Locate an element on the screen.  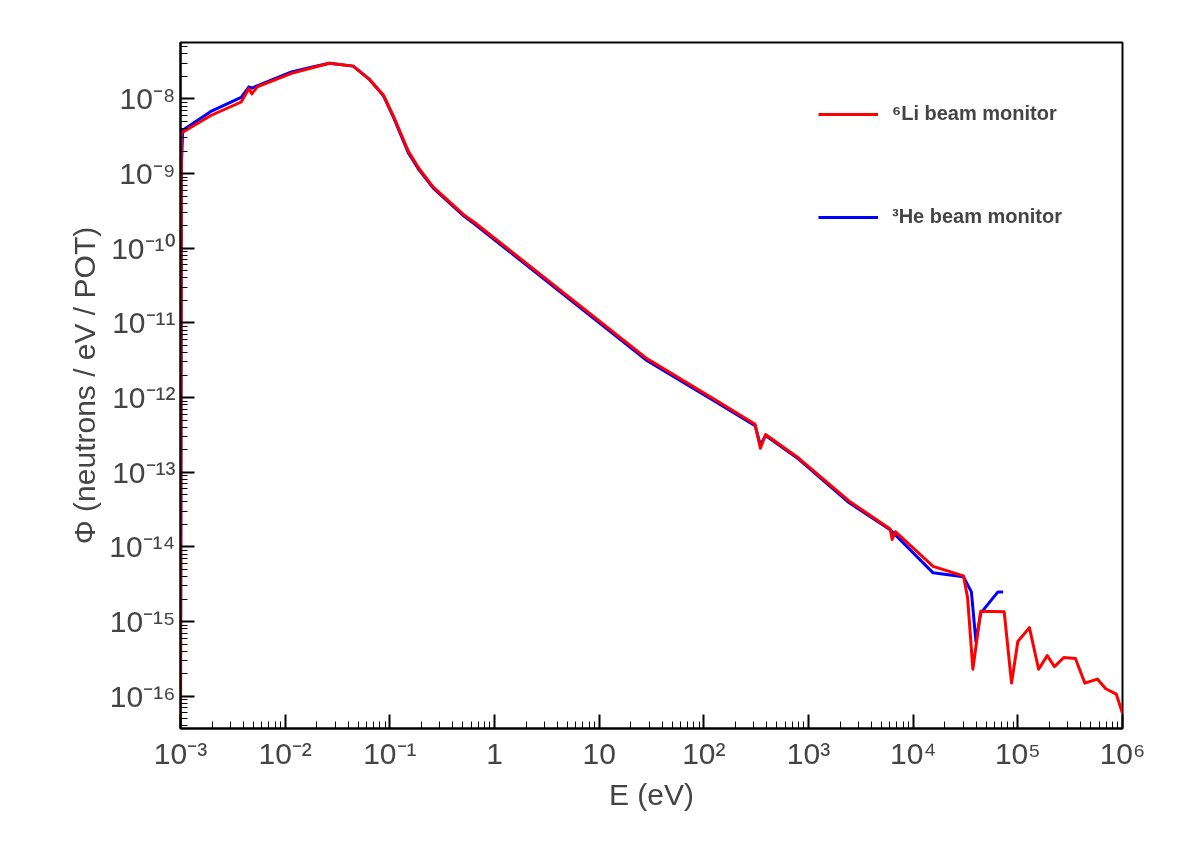
y-tick-label: 10⁻¹⁰ is located at coordinates (143, 248).